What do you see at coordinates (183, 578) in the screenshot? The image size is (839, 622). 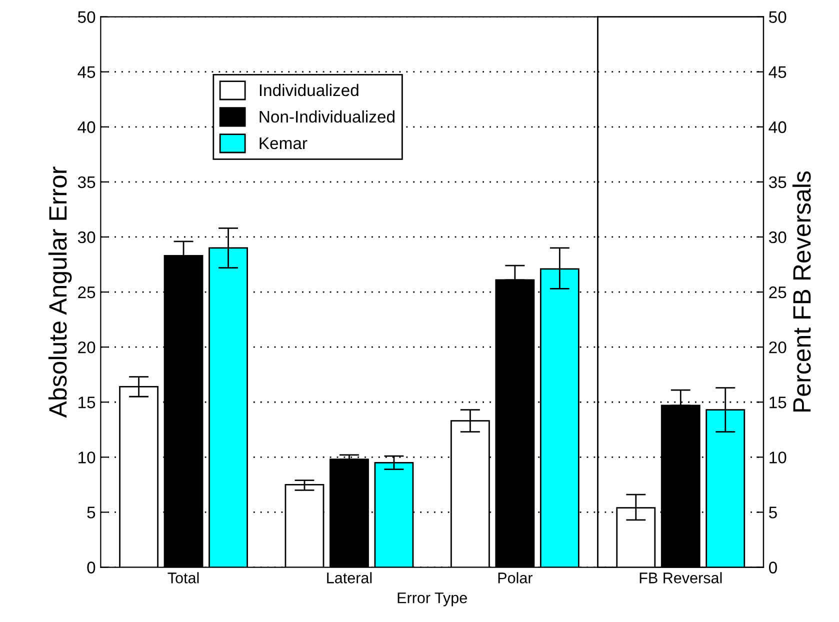 I see `x-tick-label: Total` at bounding box center [183, 578].